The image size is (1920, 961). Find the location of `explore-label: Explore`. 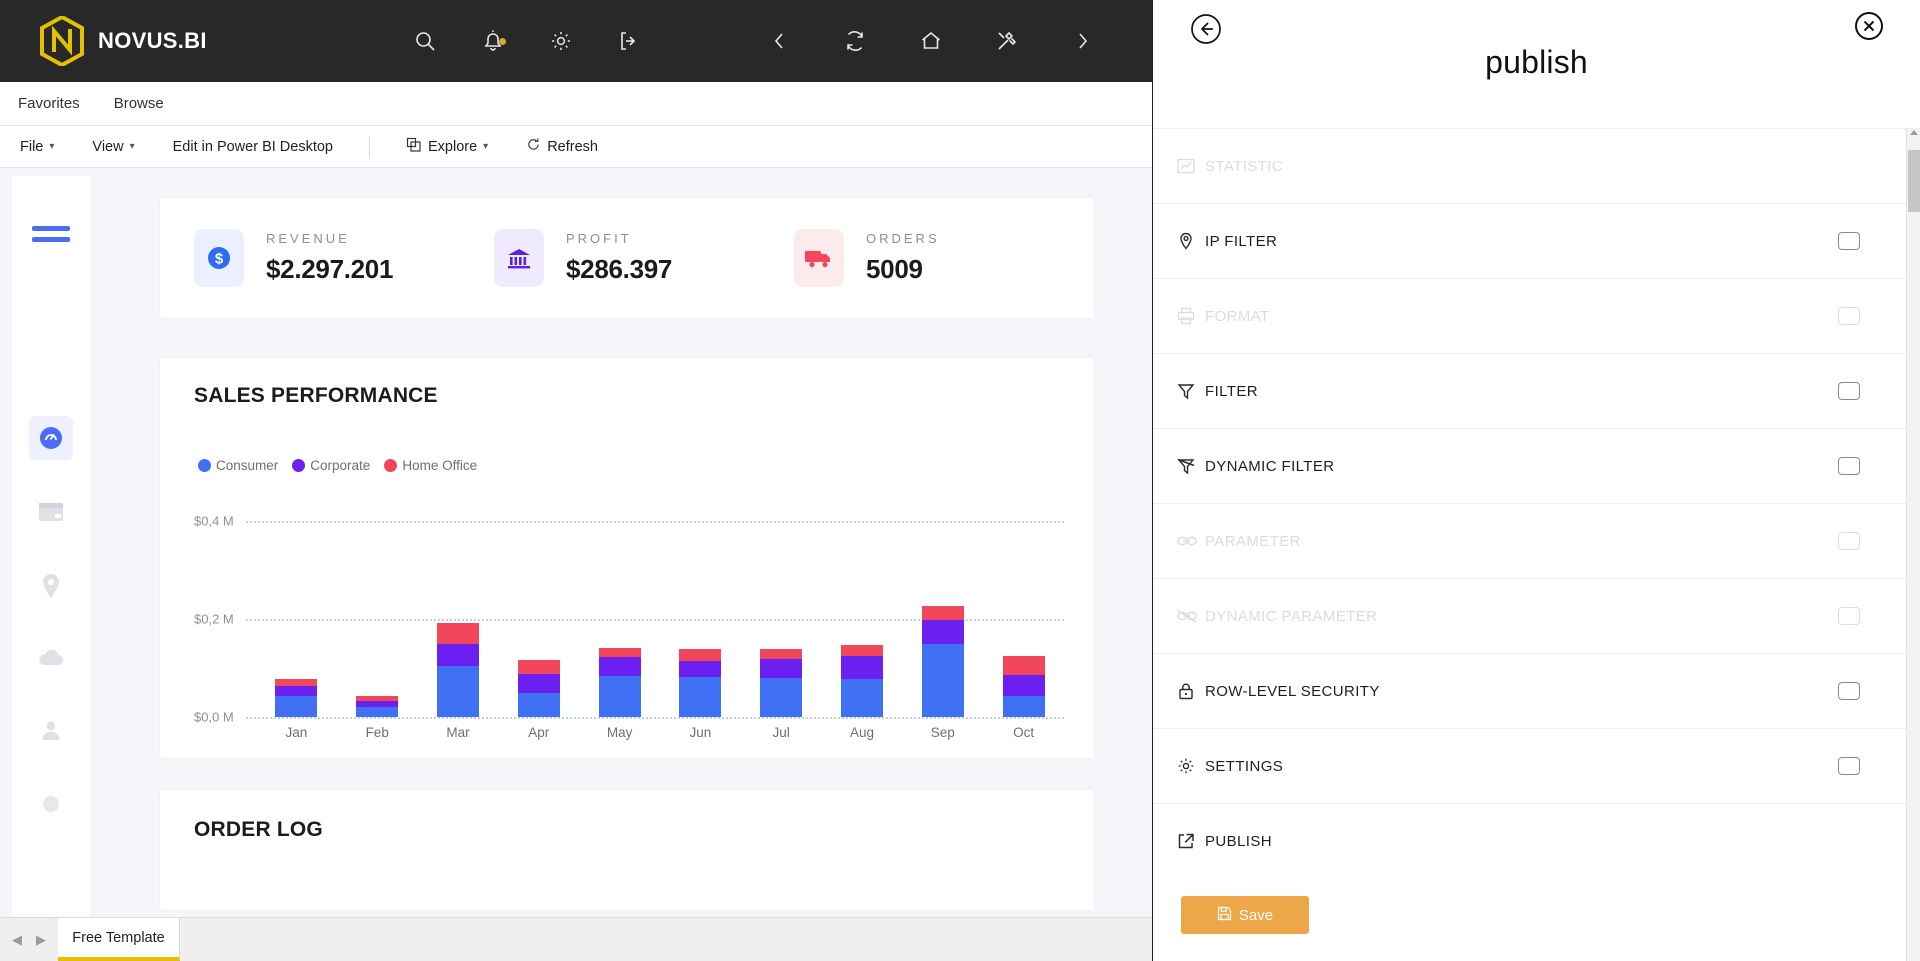

explore-label: Explore is located at coordinates (453, 146).